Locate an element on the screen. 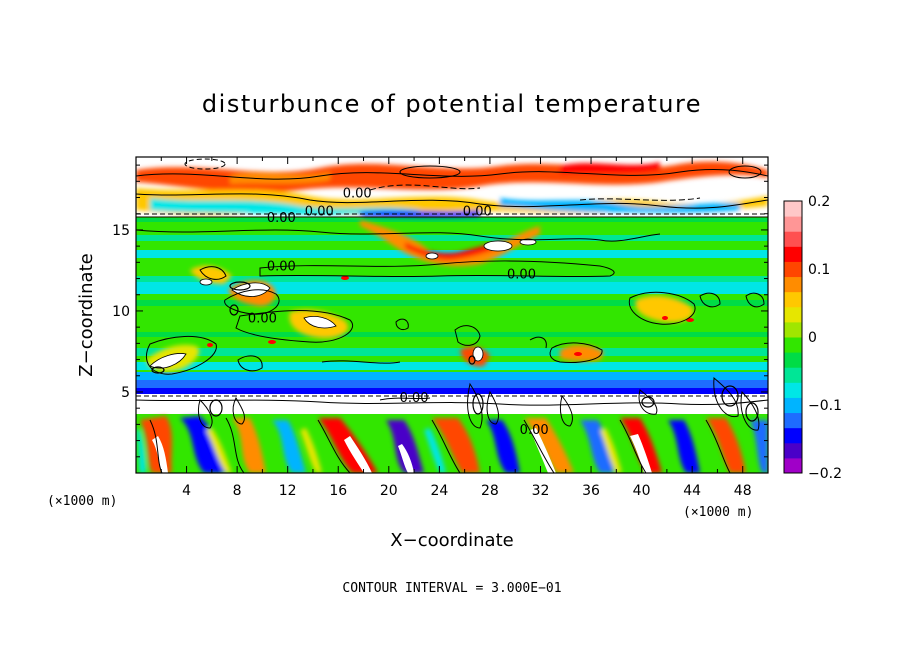  contour-labels: 0.00 0.00 0.00 0.00 0.00 0.00 0.00 0.00 0.00 is located at coordinates (398, 313).